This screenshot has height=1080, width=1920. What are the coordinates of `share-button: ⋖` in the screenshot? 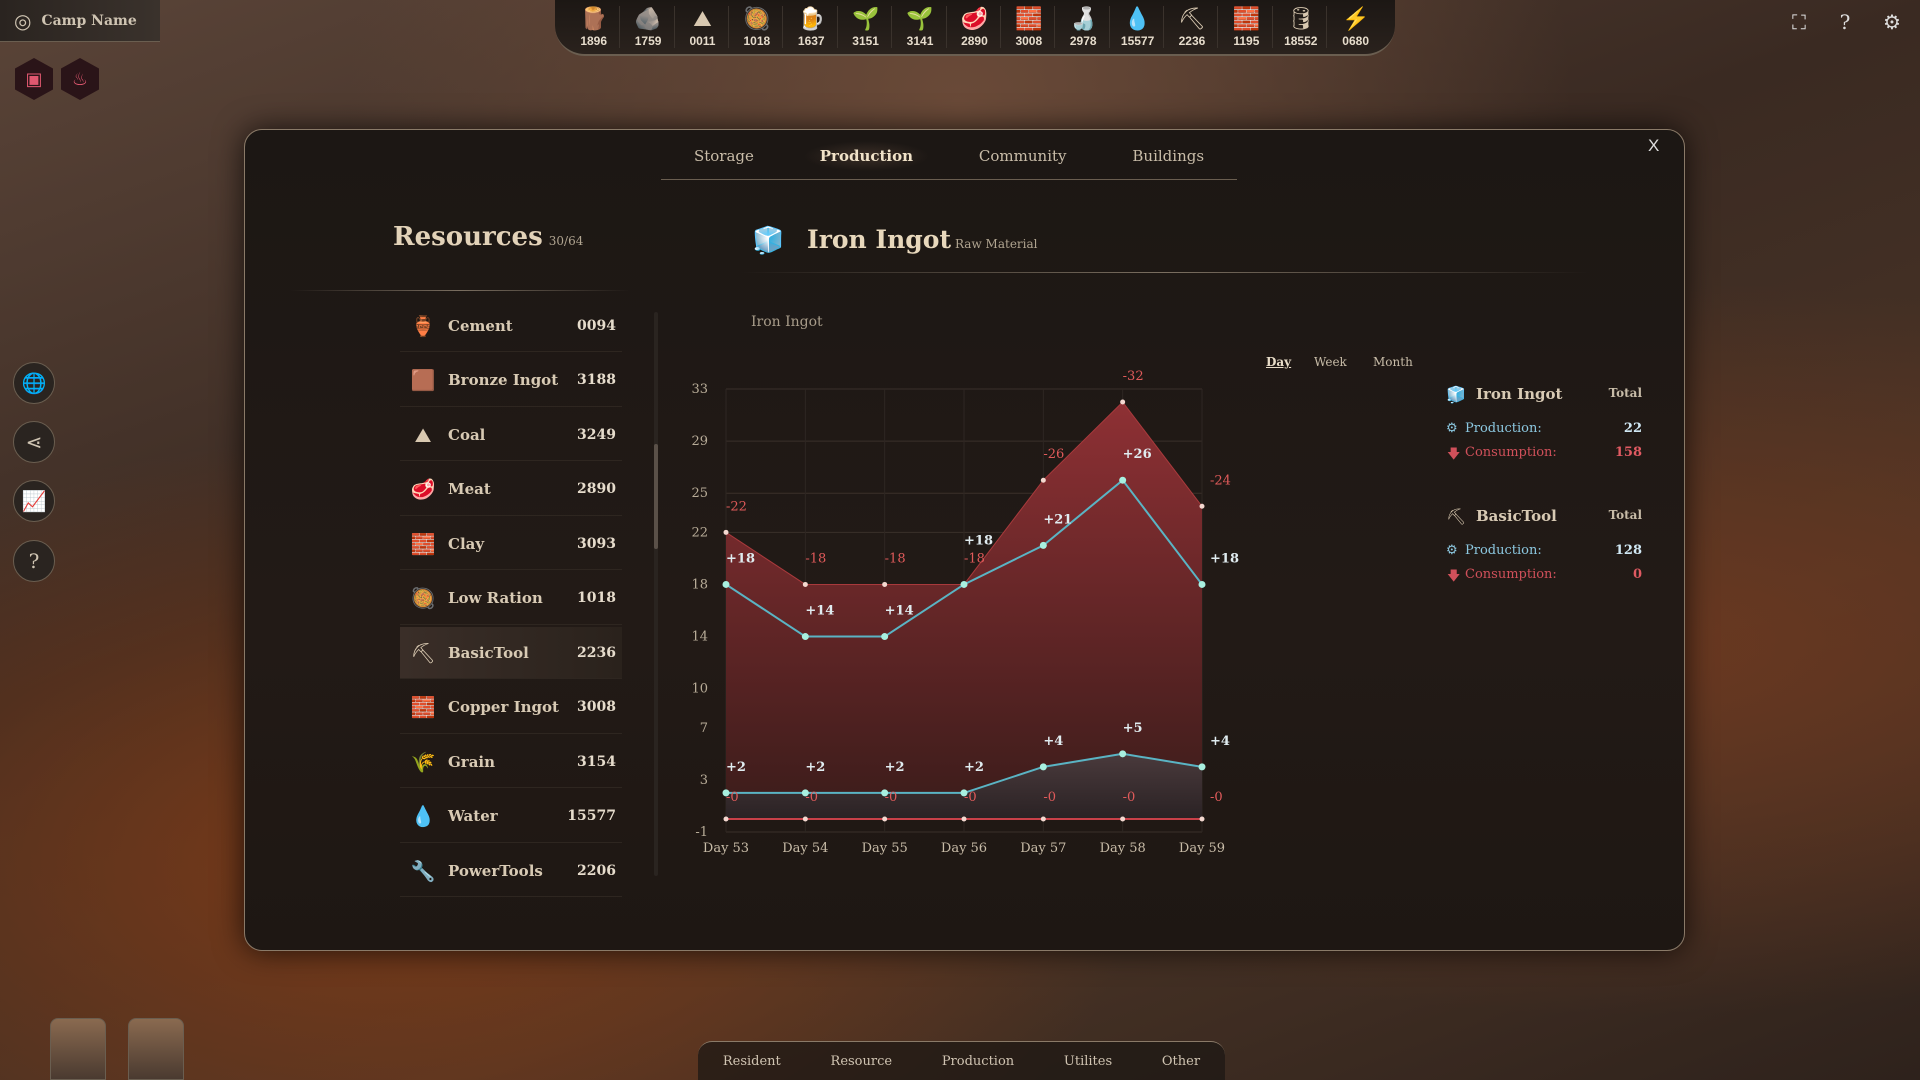 It's located at (34, 442).